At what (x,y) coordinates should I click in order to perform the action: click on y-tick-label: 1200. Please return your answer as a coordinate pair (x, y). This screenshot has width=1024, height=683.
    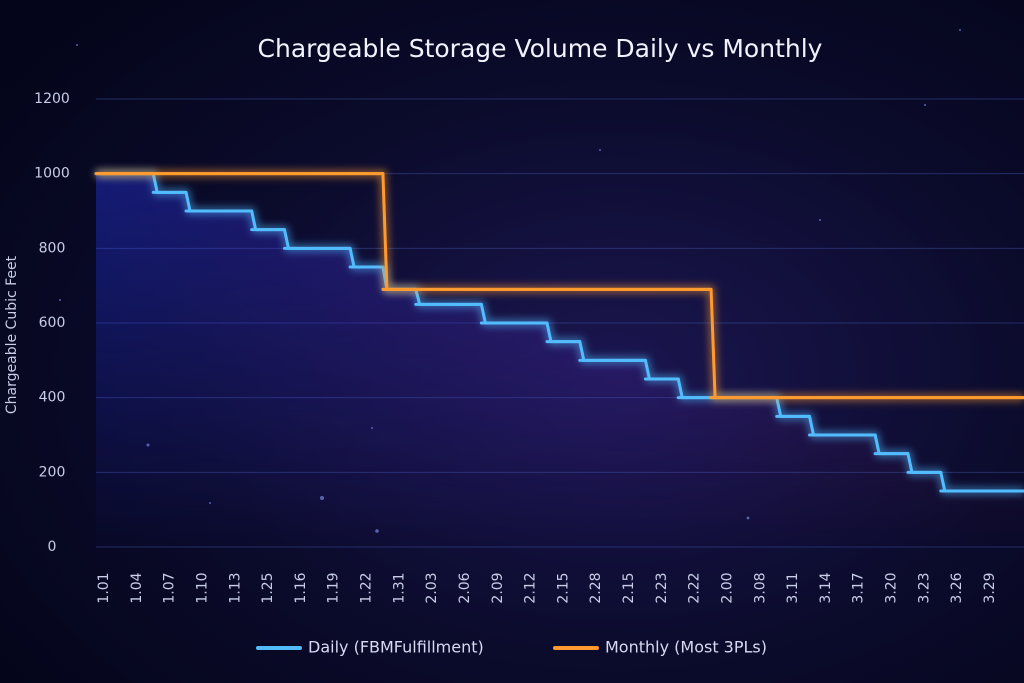
    Looking at the image, I should click on (52, 99).